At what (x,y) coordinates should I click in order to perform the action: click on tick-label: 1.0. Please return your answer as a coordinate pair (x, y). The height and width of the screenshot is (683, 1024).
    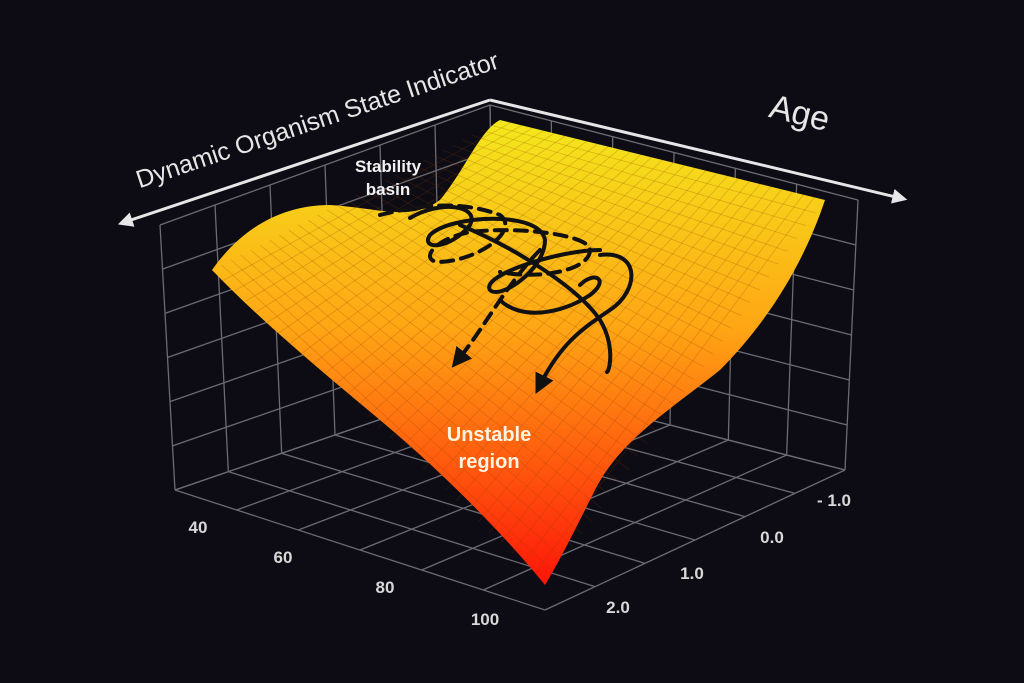
    Looking at the image, I should click on (692, 573).